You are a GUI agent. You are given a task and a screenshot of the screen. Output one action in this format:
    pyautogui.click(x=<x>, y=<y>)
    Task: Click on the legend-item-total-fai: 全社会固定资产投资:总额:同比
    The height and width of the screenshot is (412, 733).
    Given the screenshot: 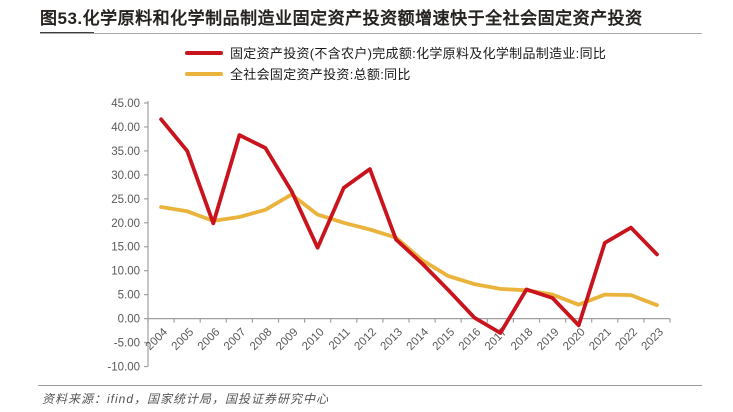 What is the action you would take?
    pyautogui.click(x=395, y=73)
    